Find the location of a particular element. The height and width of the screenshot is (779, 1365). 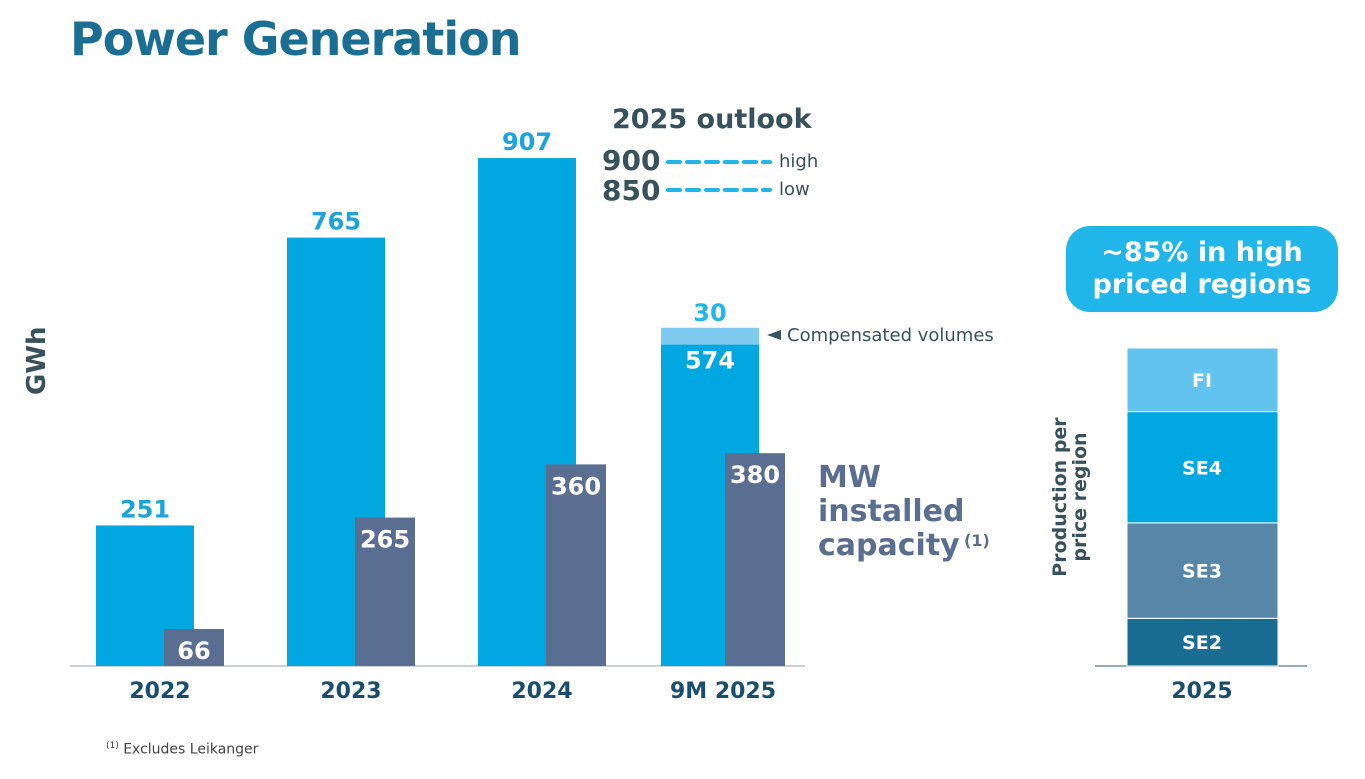

region-segment-se4 is located at coordinates (1202, 467).